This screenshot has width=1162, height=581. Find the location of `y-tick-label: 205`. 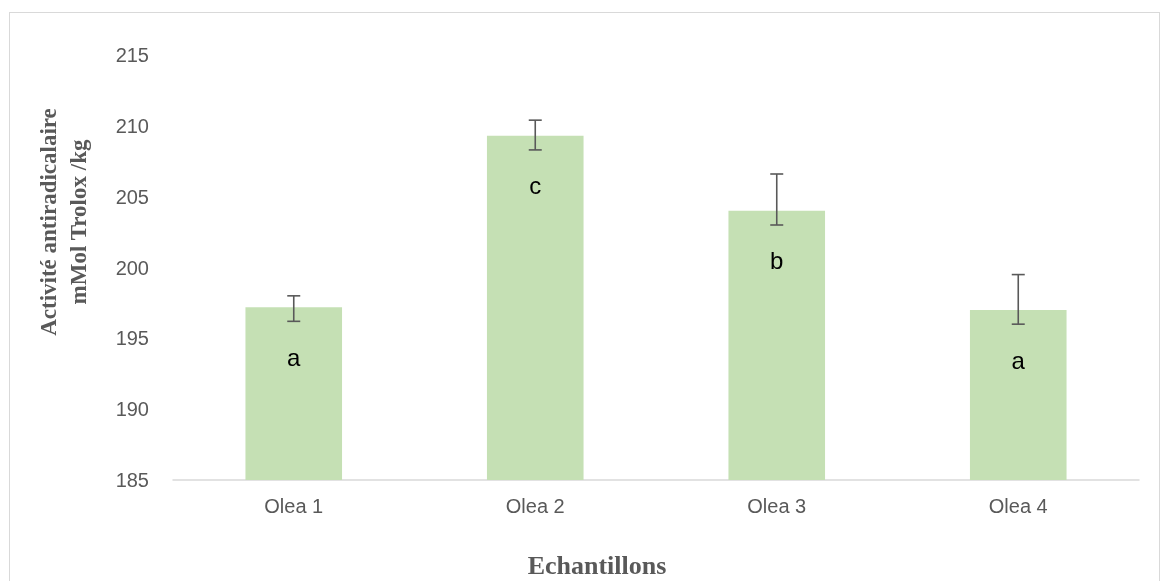

y-tick-label: 205 is located at coordinates (132, 196).